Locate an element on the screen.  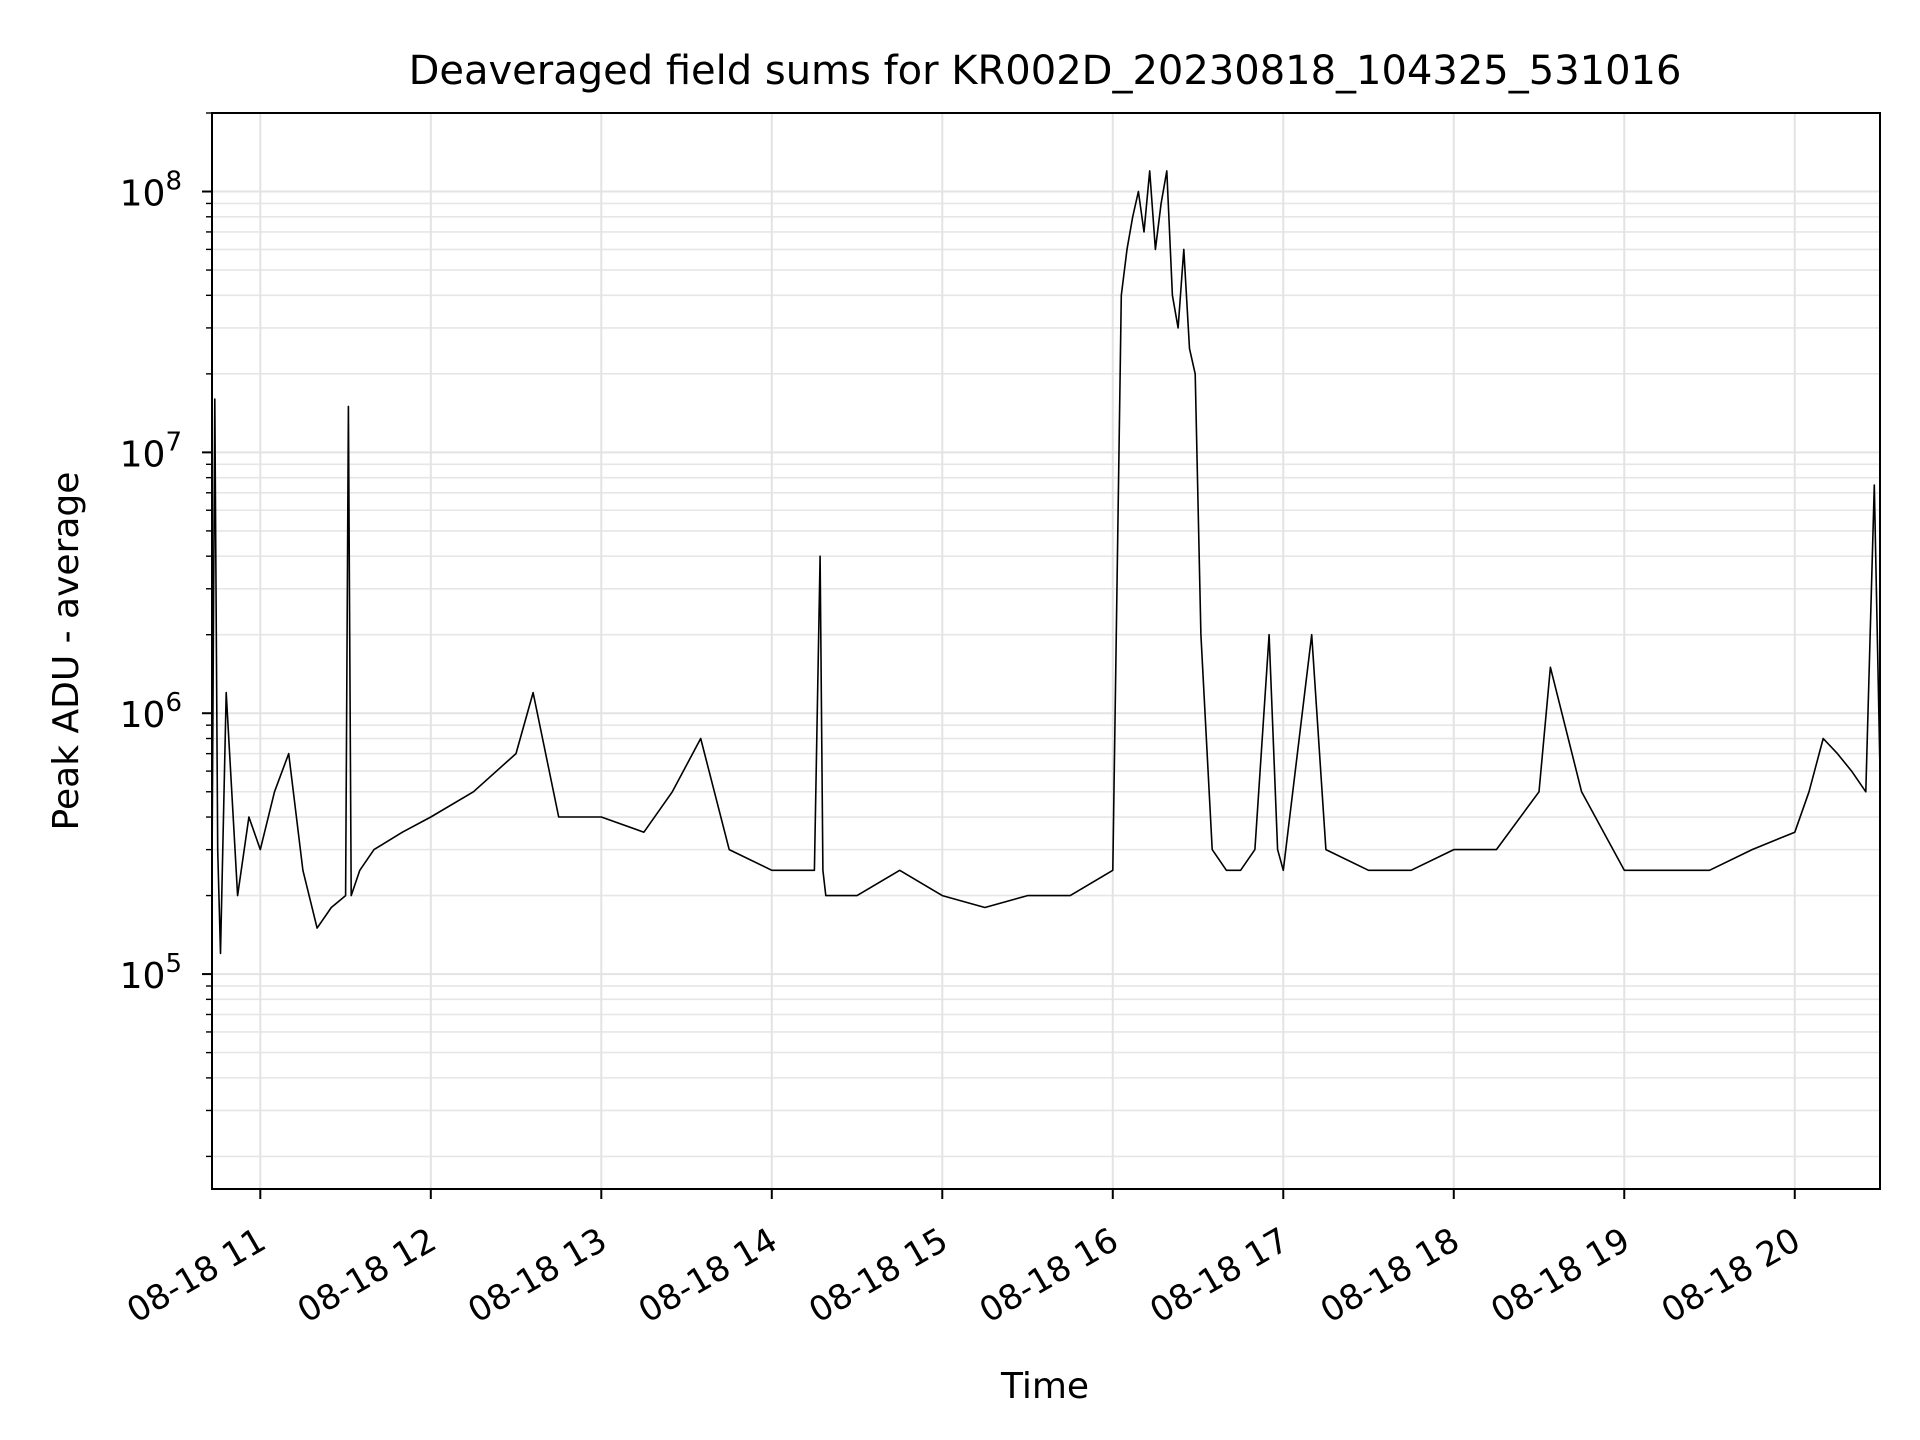
y-tick-label: 10⁶ is located at coordinates (151, 712).